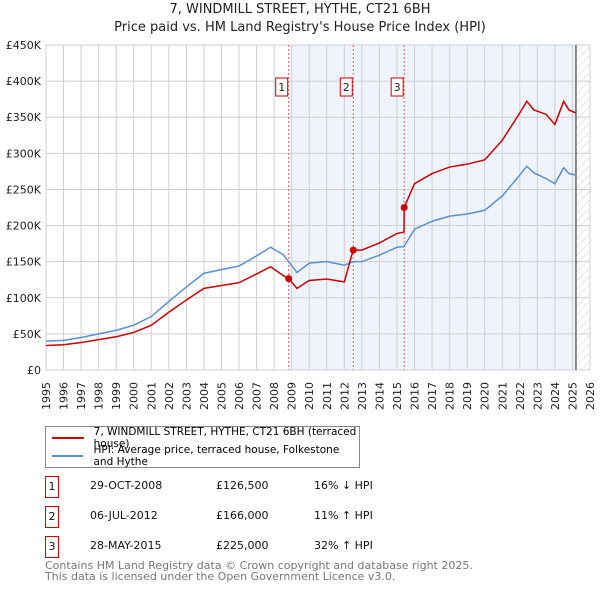 Image resolution: width=600 pixels, height=590 pixels. Describe the element at coordinates (590, 396) in the screenshot. I see `x-tick-label: 2026` at that location.